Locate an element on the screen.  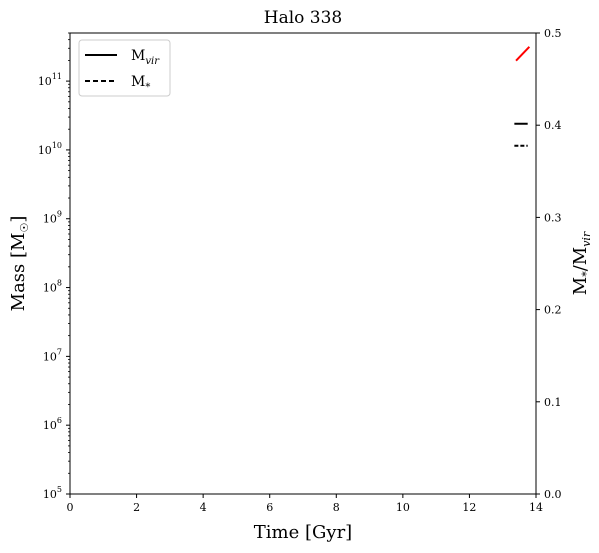
x-tick-label: 12 is located at coordinates (469, 507).